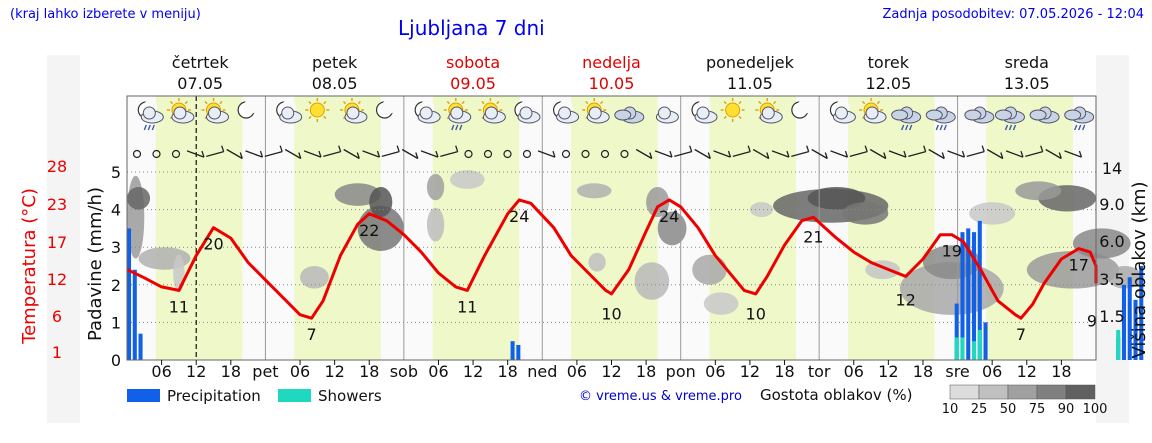 This screenshot has height=443, width=1152. What do you see at coordinates (57, 316) in the screenshot?
I see `temp-tick-label: 6` at bounding box center [57, 316].